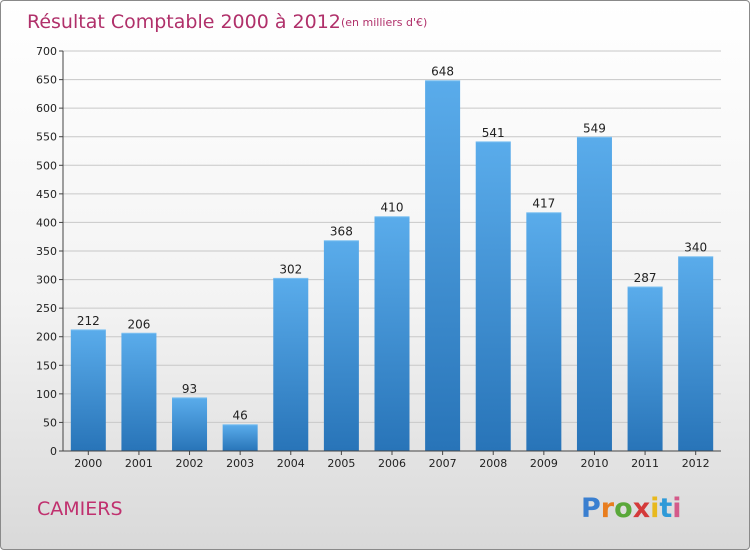 This screenshot has height=550, width=750. Describe the element at coordinates (594, 128) in the screenshot. I see `value-label: 549` at that location.